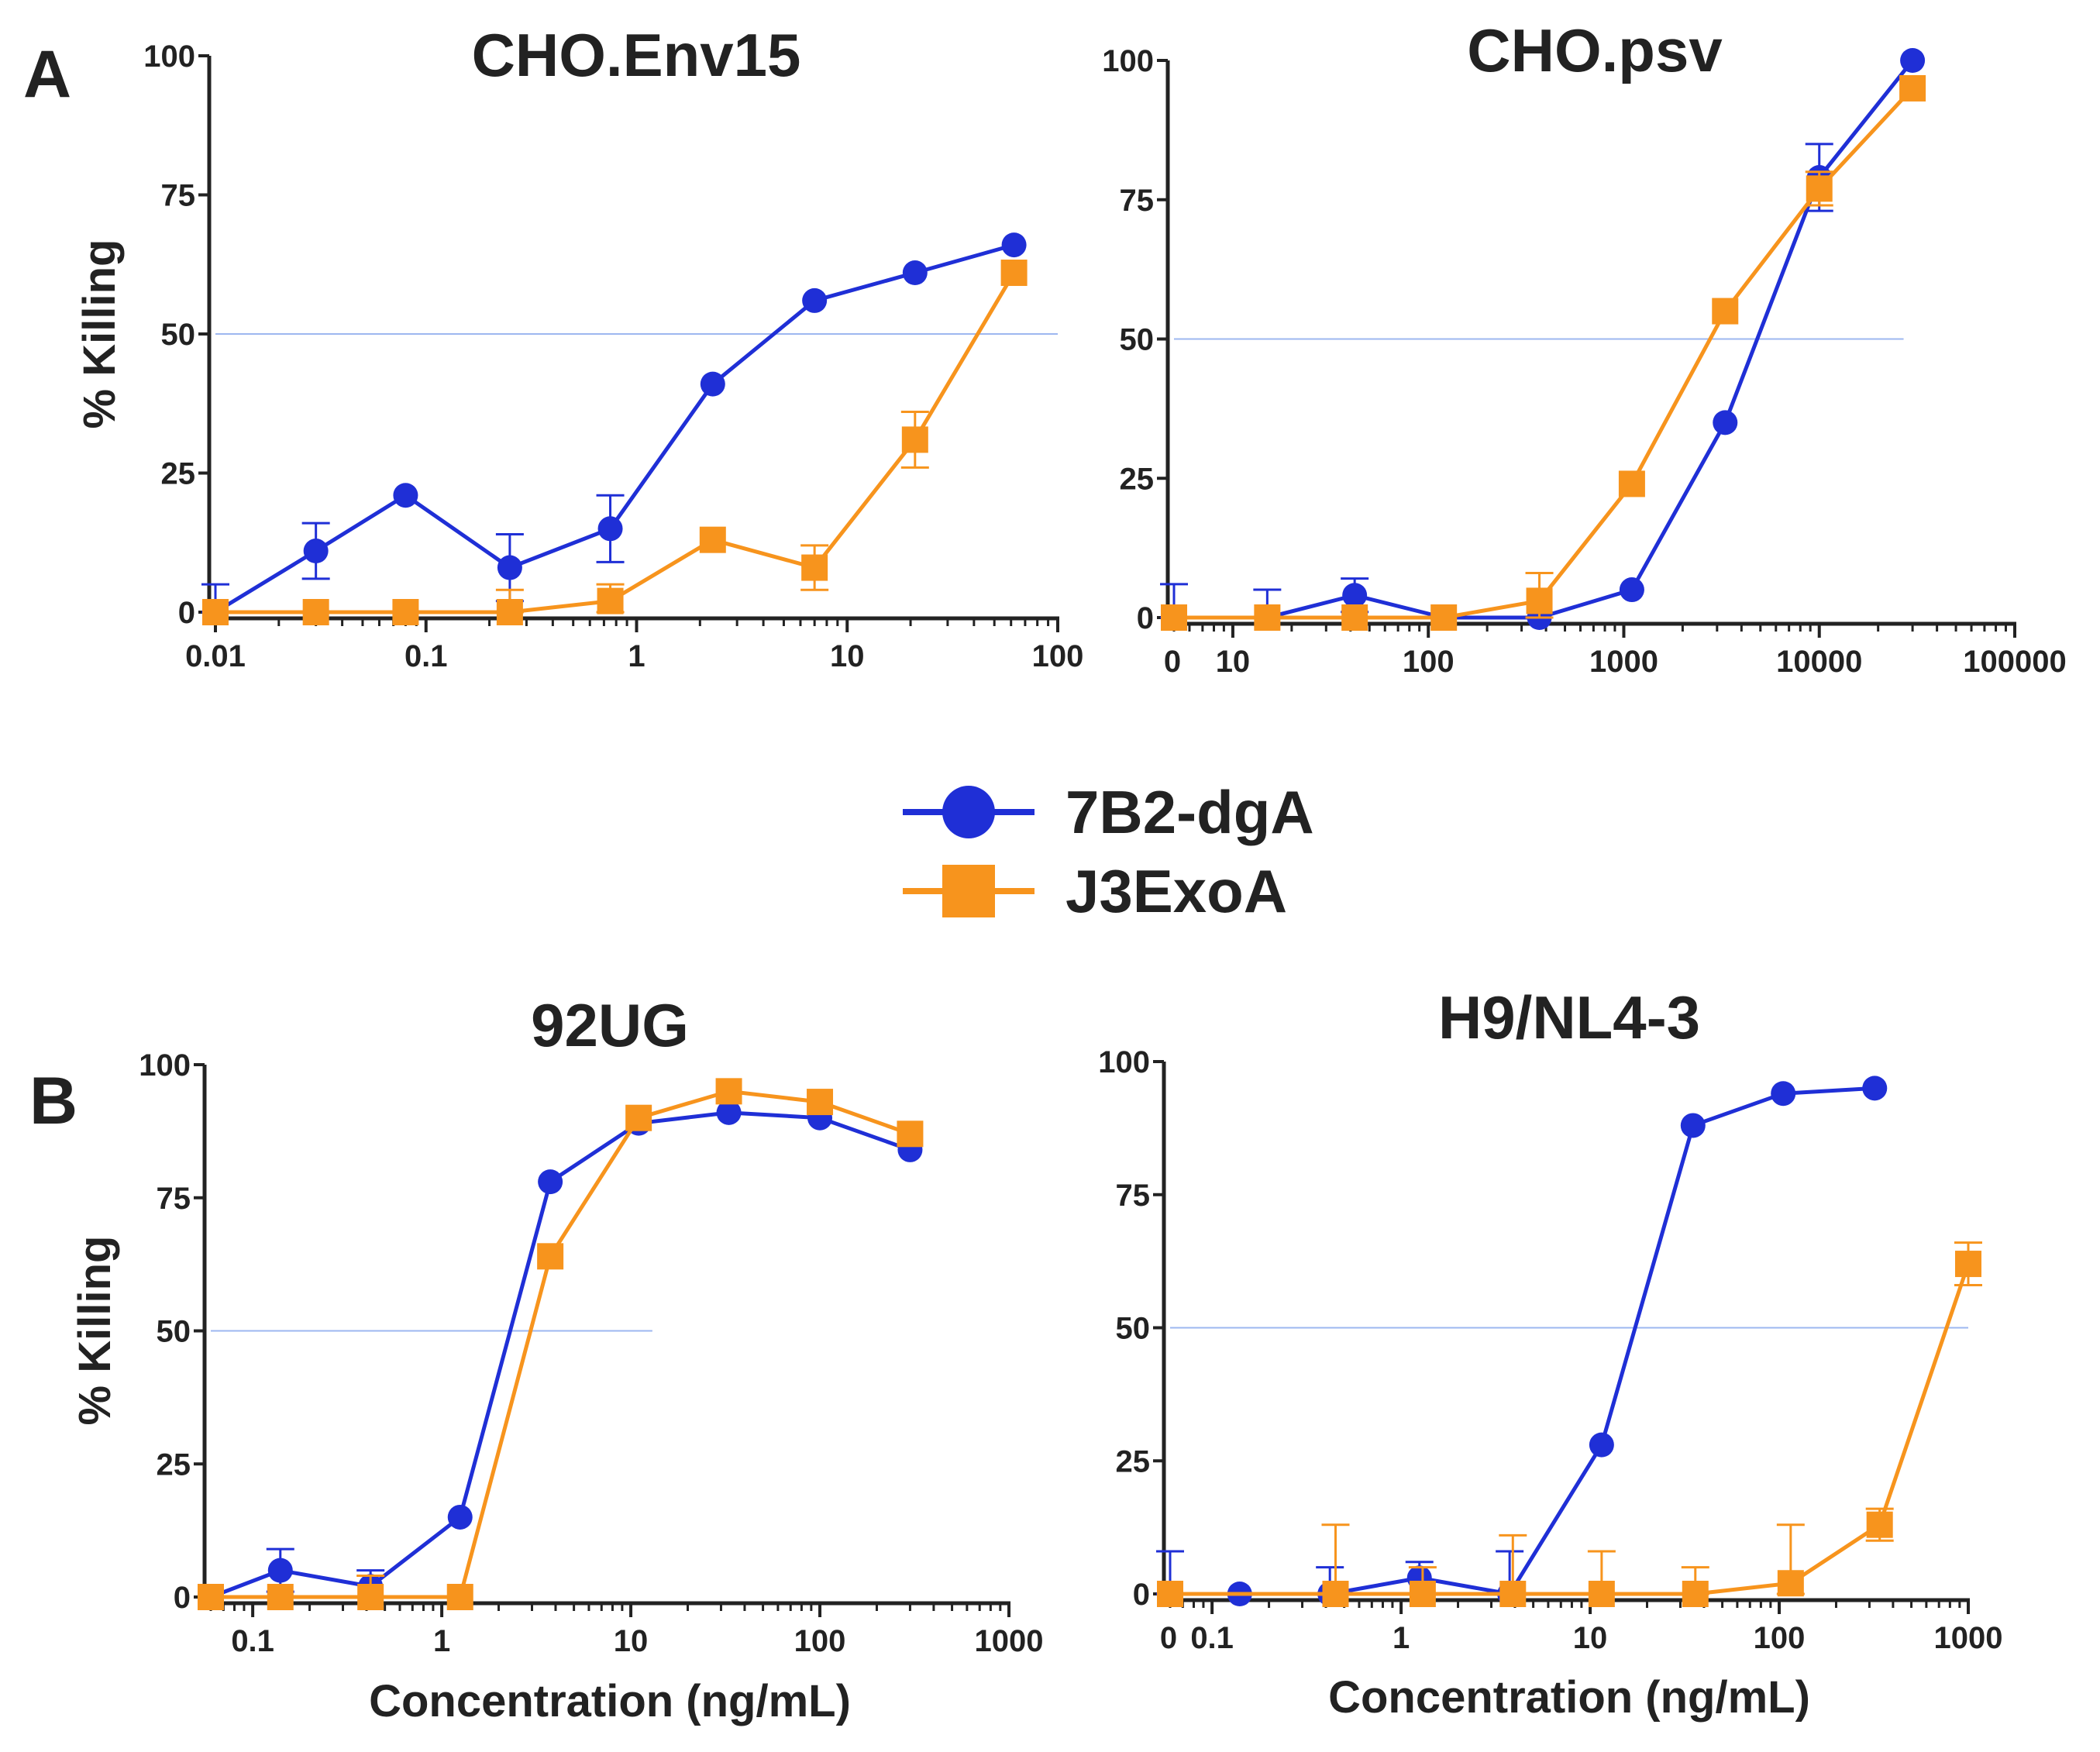 The width and height of the screenshot is (2100, 1752). I want to click on y-axis-label: % Killing, so click(99, 334).